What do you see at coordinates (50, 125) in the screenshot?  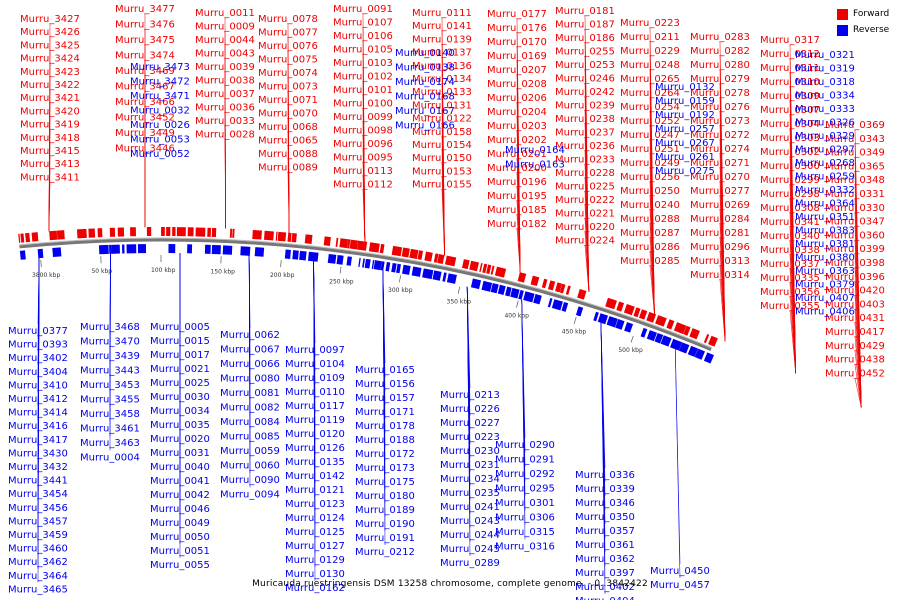 I see `gene-label: Murru_3419` at bounding box center [50, 125].